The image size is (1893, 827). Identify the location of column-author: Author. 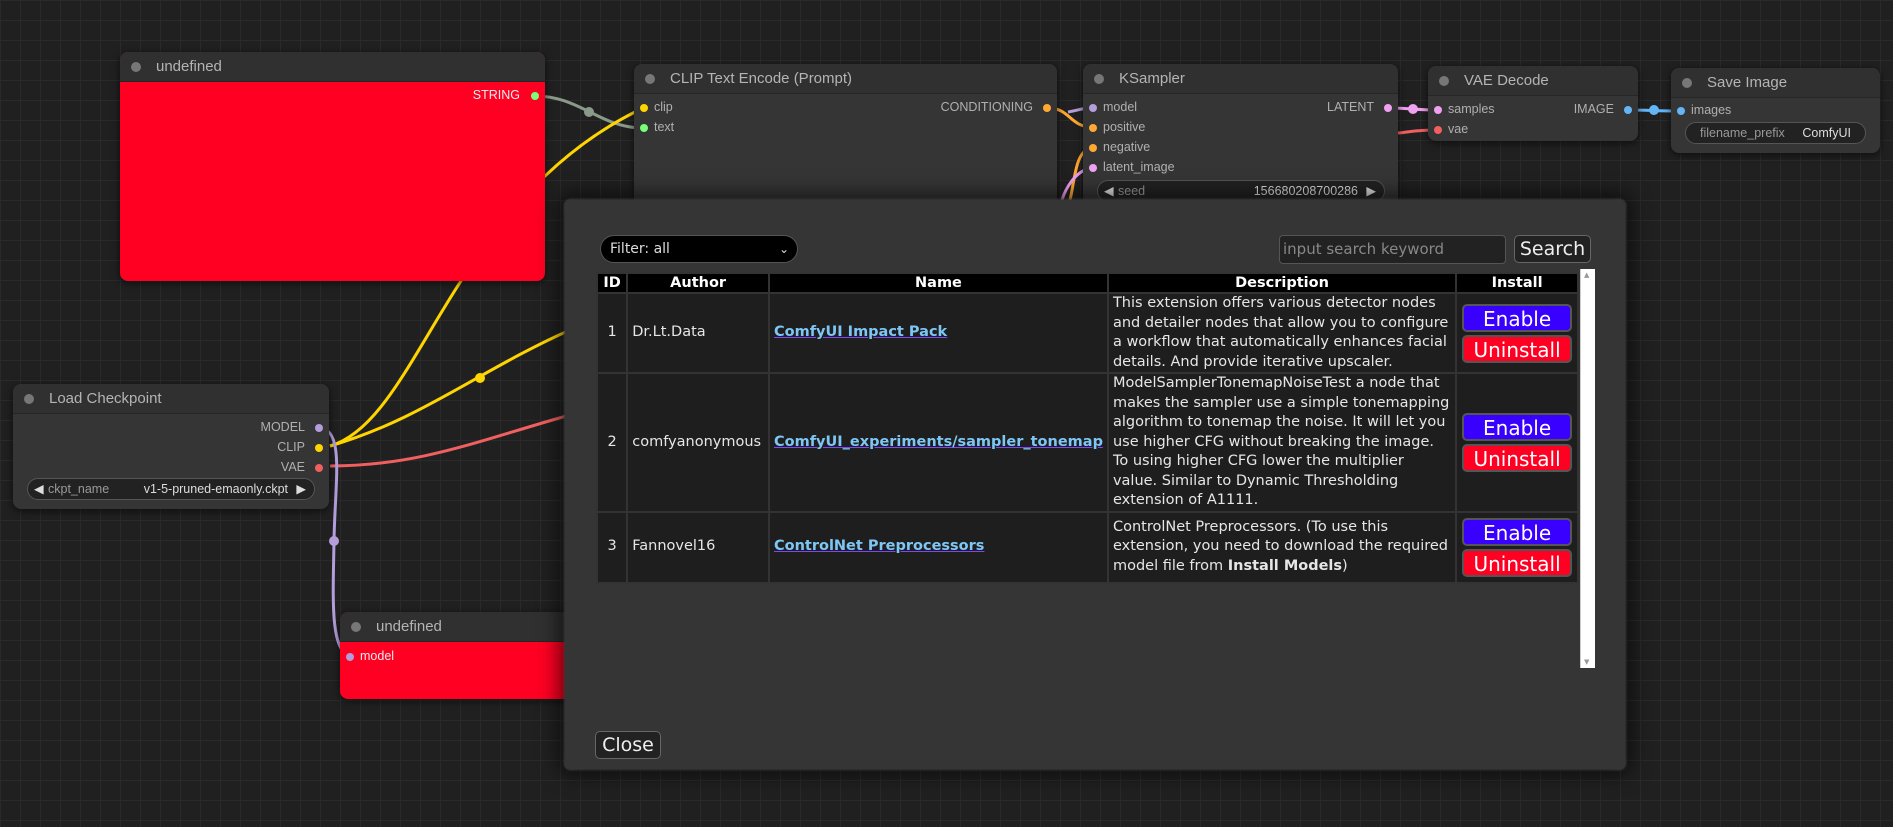
(698, 283).